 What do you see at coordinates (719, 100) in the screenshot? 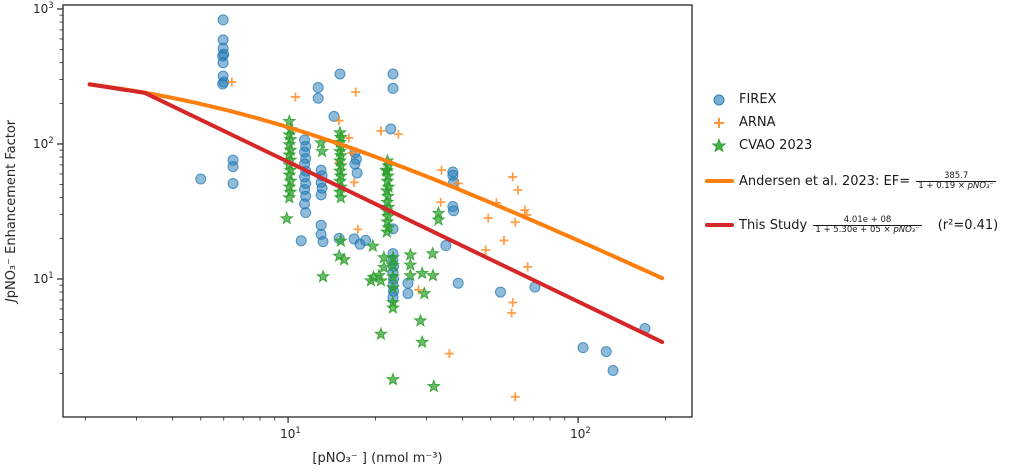
I see `firex-circle-icon` at bounding box center [719, 100].